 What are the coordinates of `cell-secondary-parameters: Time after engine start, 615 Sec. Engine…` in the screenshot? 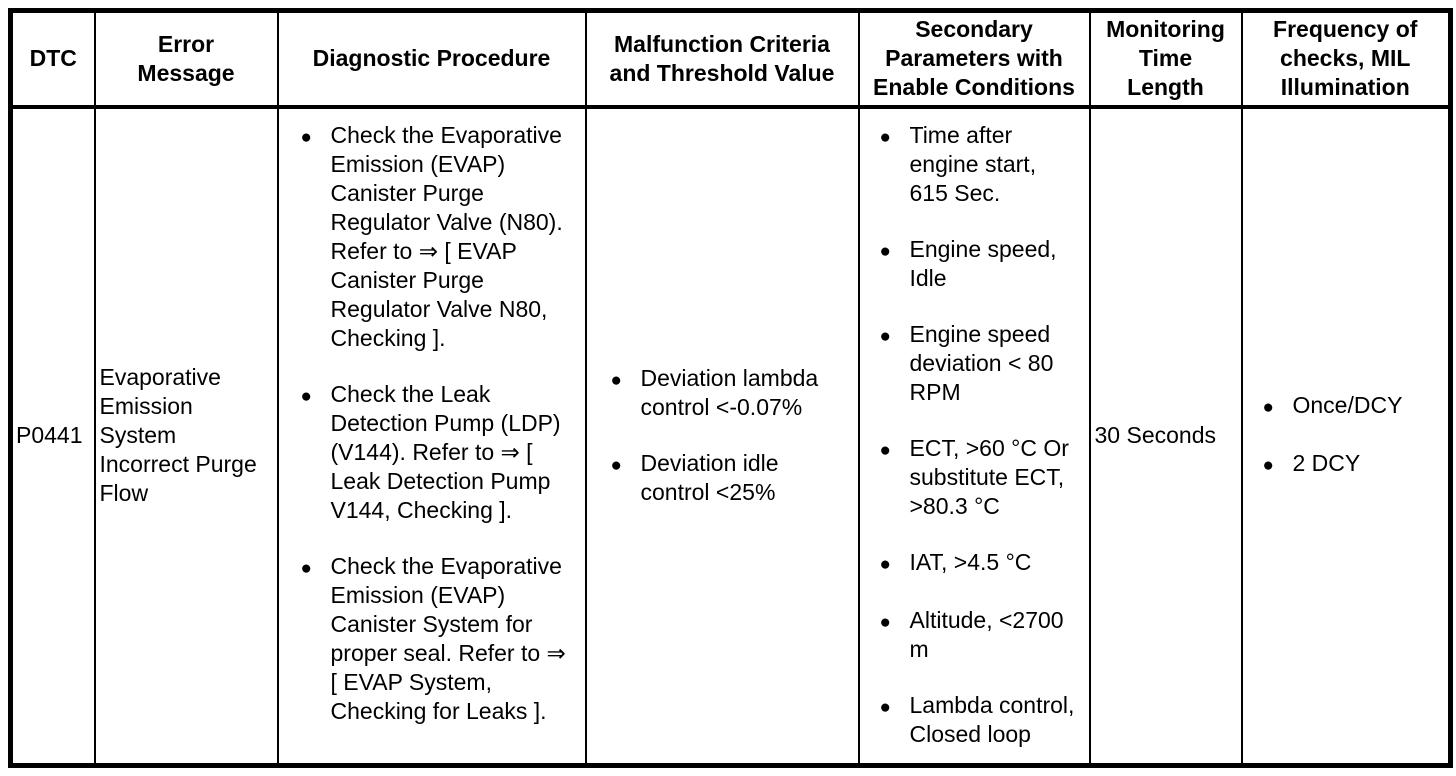 It's located at (974, 436).